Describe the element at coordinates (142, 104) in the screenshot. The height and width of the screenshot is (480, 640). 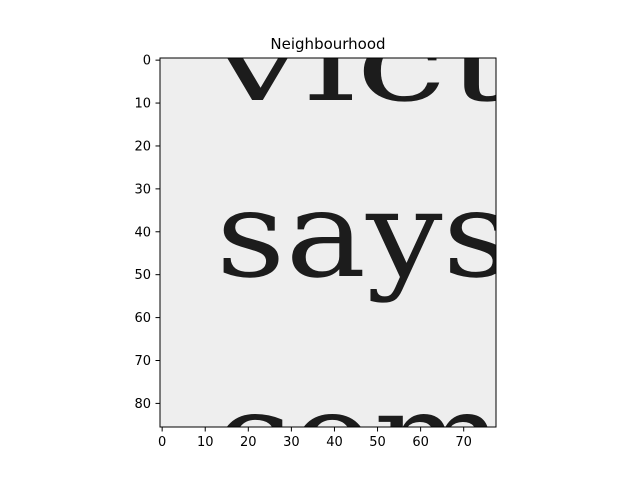
I see `y-tick-label: 10` at that location.